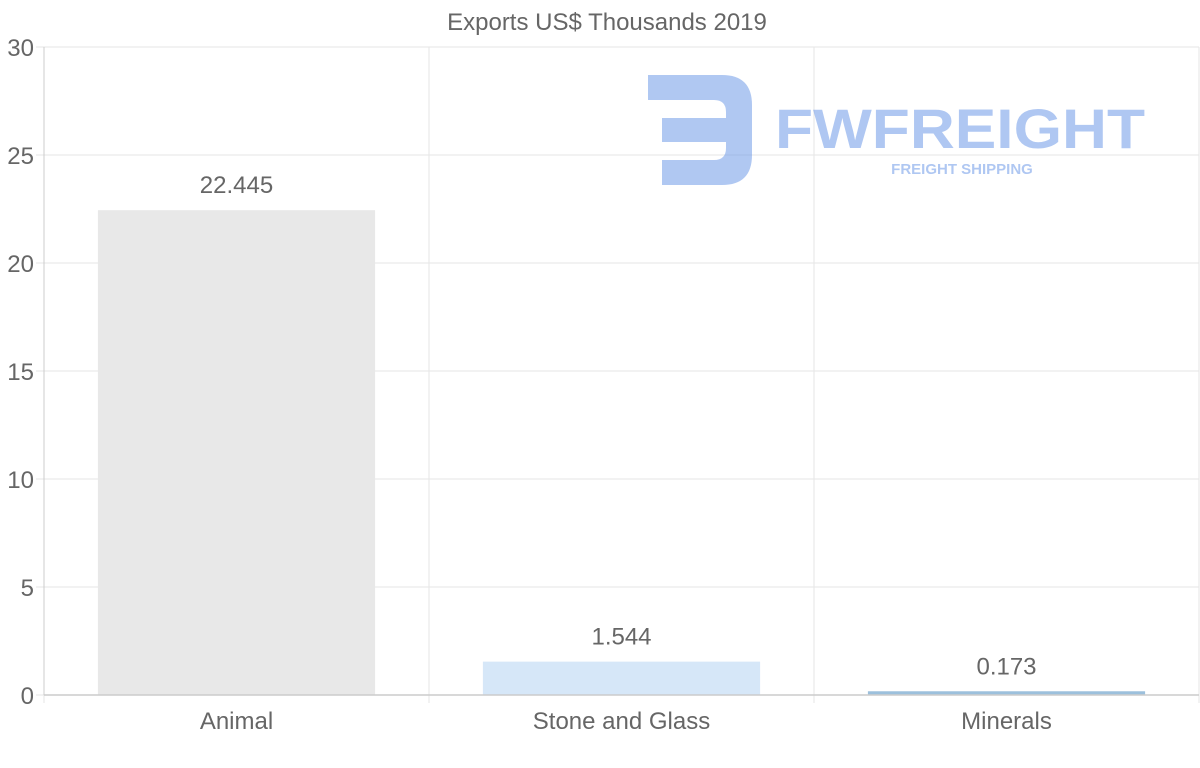  I want to click on y-tick-label: 15, so click(20, 372).